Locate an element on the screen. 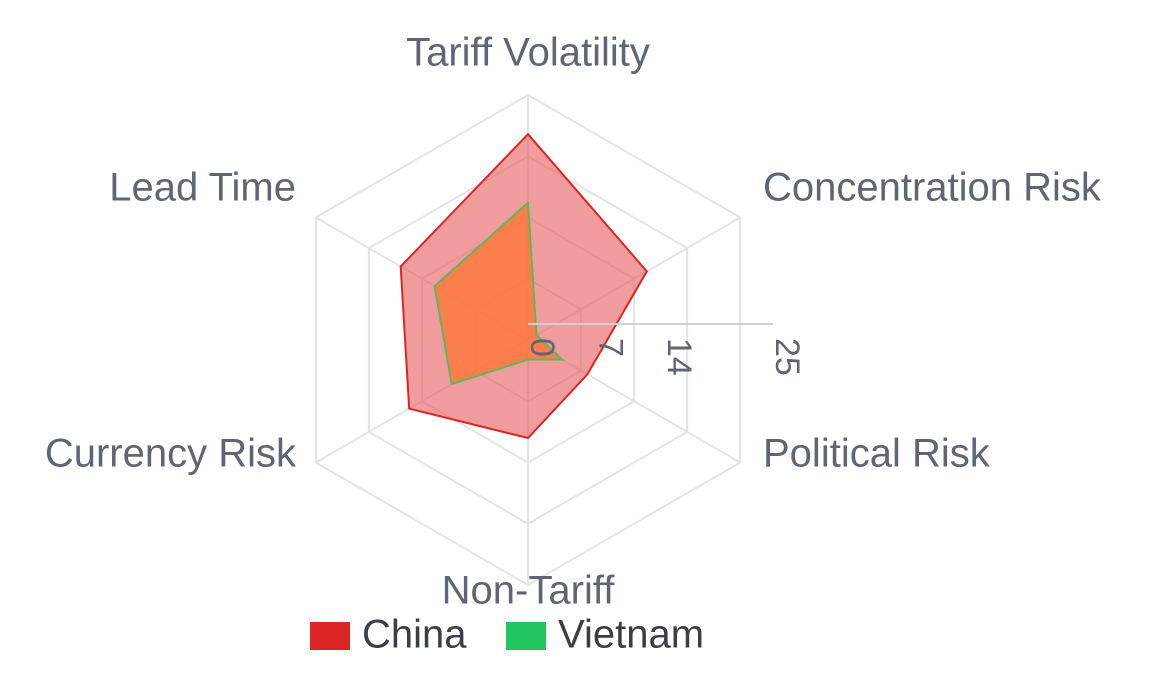  tick-label-14: 14 is located at coordinates (679, 357).